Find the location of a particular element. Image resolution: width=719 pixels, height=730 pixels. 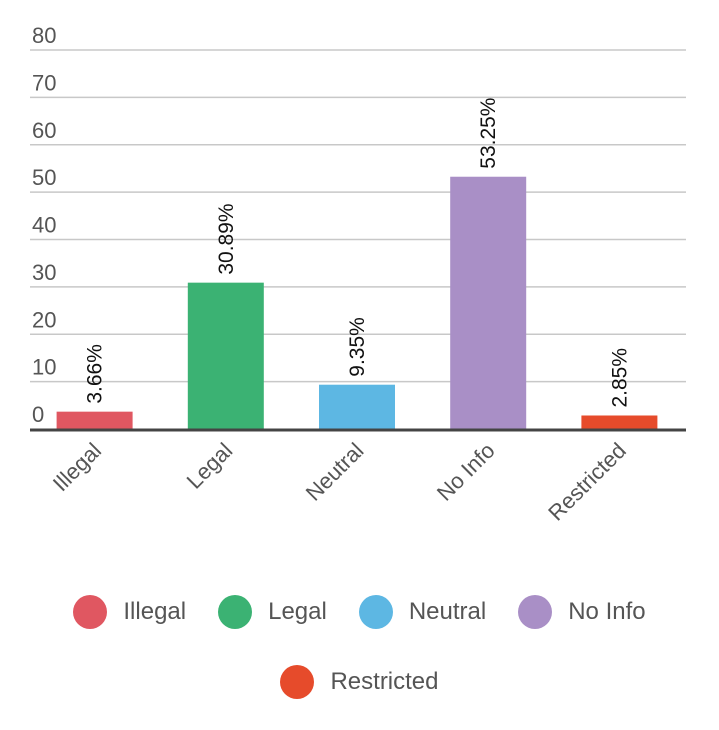

legend-item: Neutral is located at coordinates (422, 612).